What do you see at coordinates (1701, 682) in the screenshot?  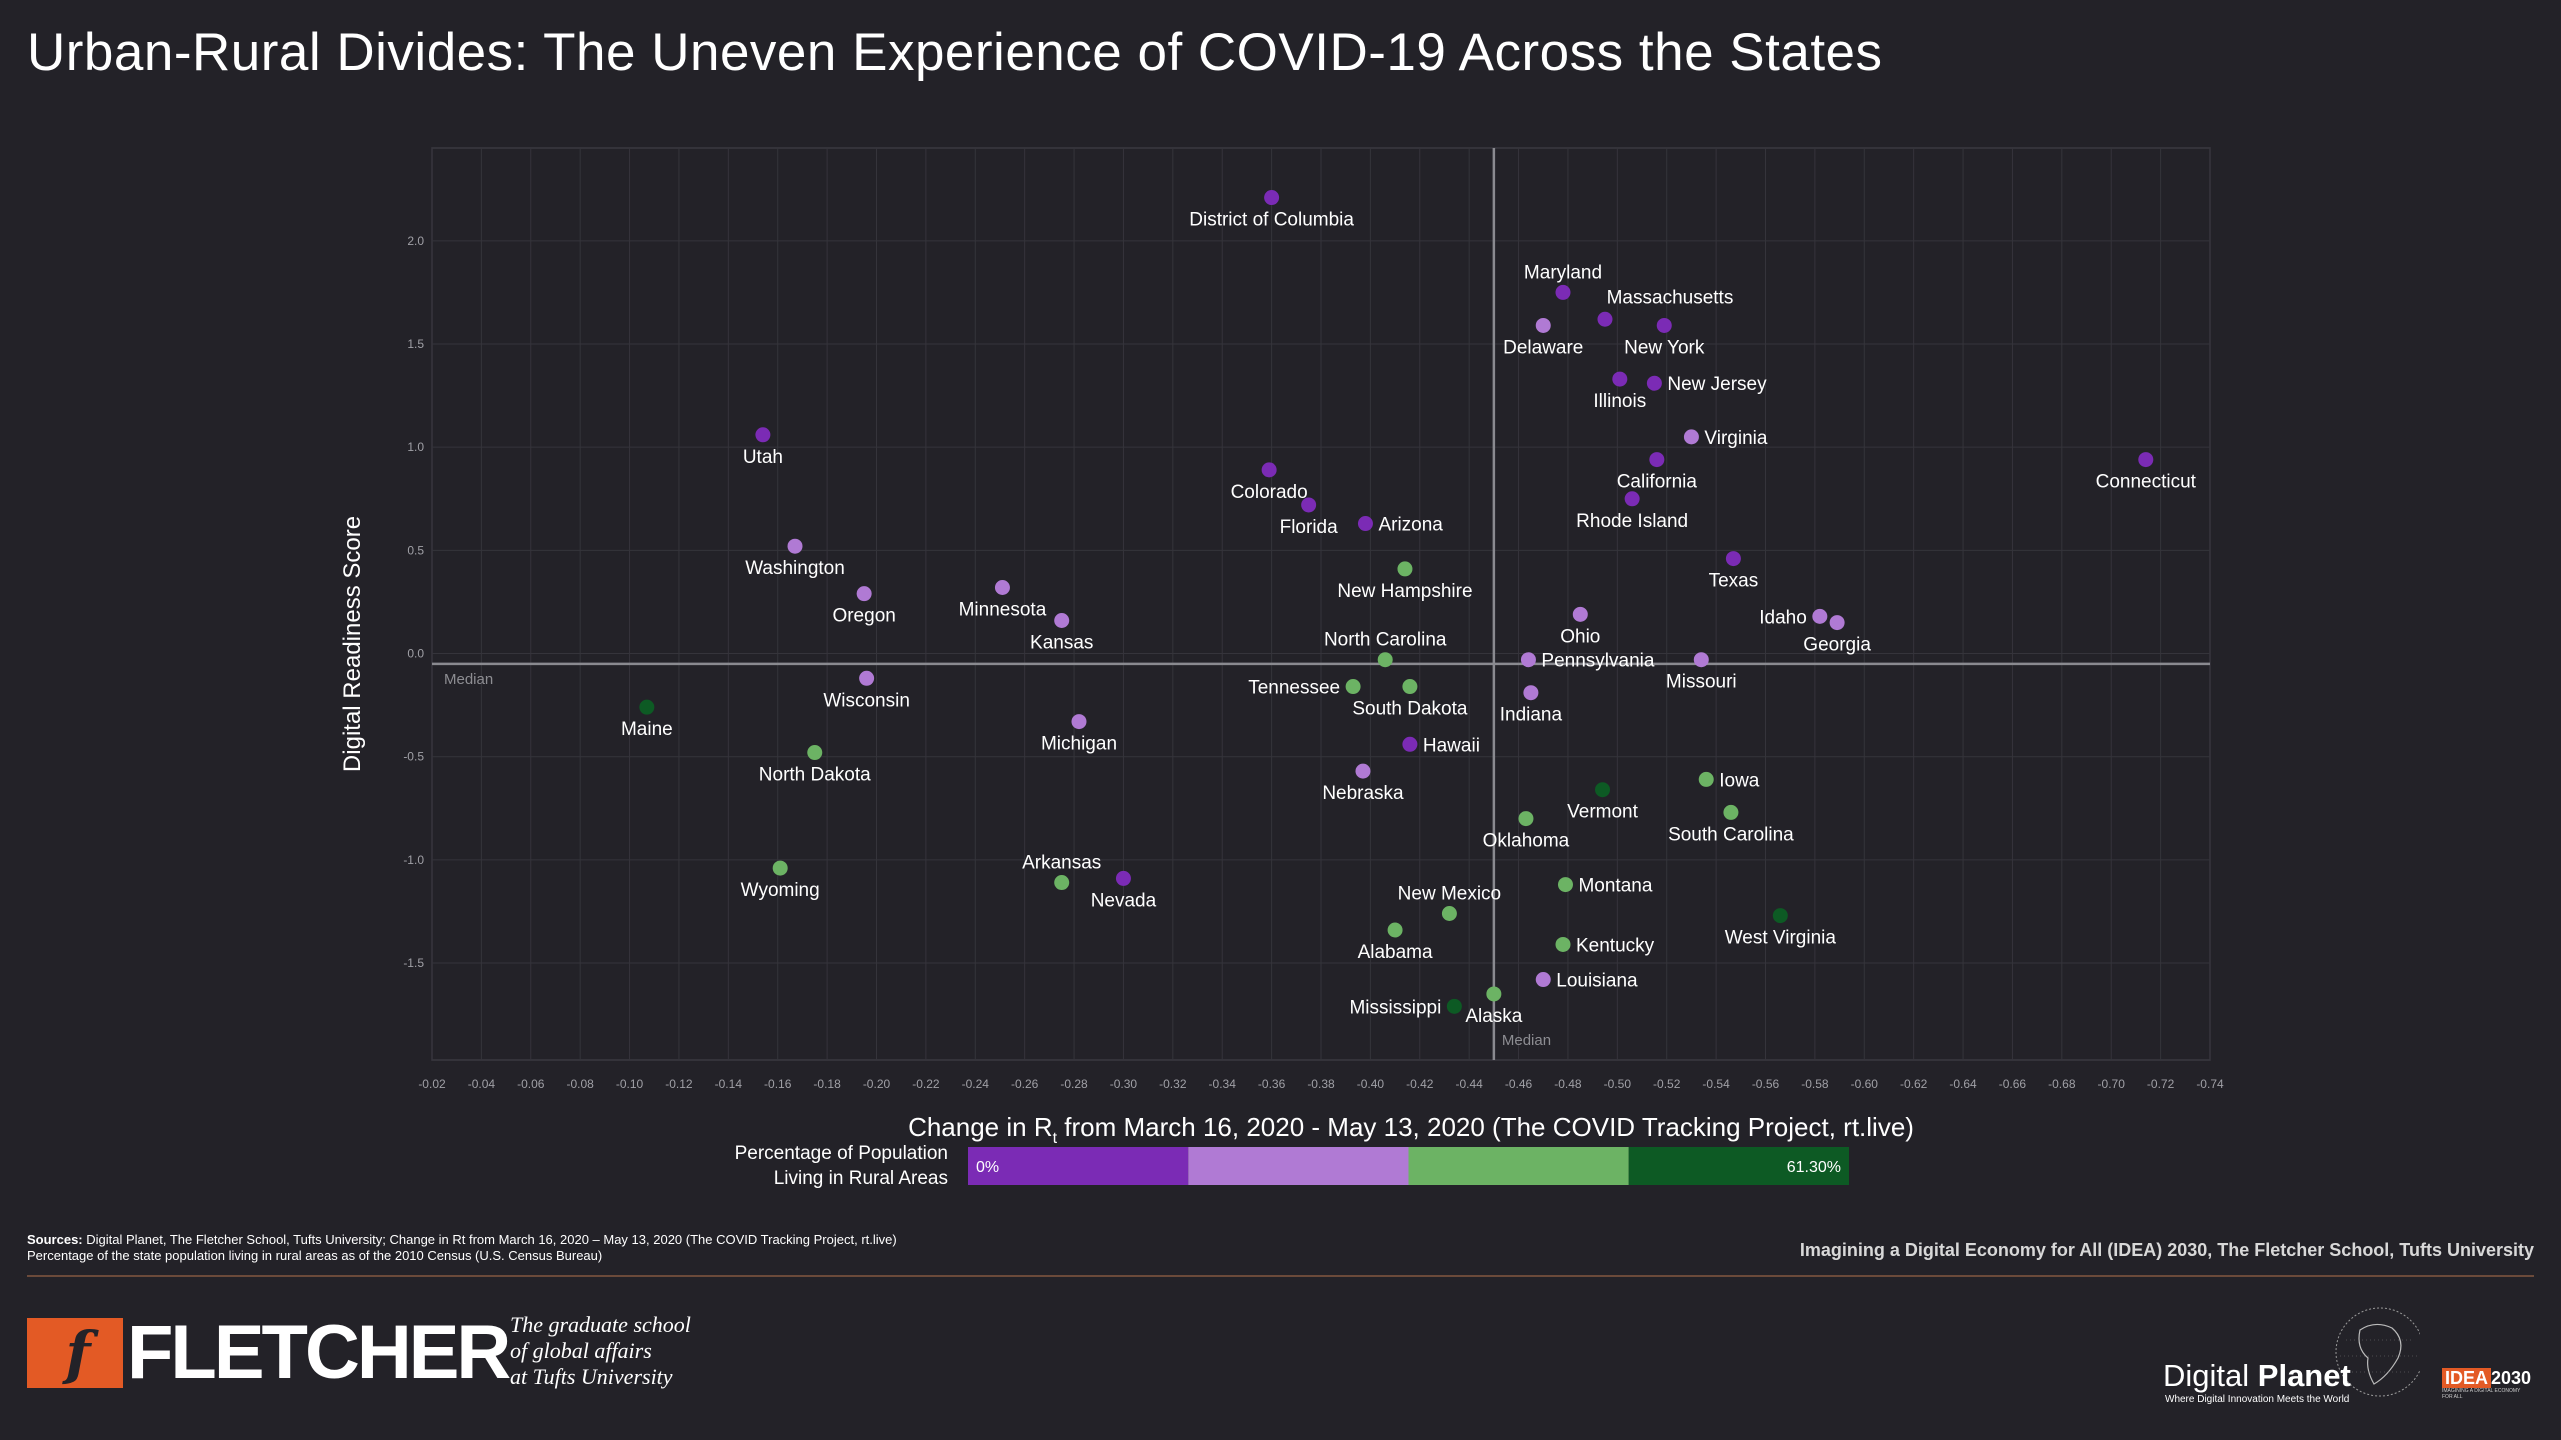 I see `point-label: Missouri` at bounding box center [1701, 682].